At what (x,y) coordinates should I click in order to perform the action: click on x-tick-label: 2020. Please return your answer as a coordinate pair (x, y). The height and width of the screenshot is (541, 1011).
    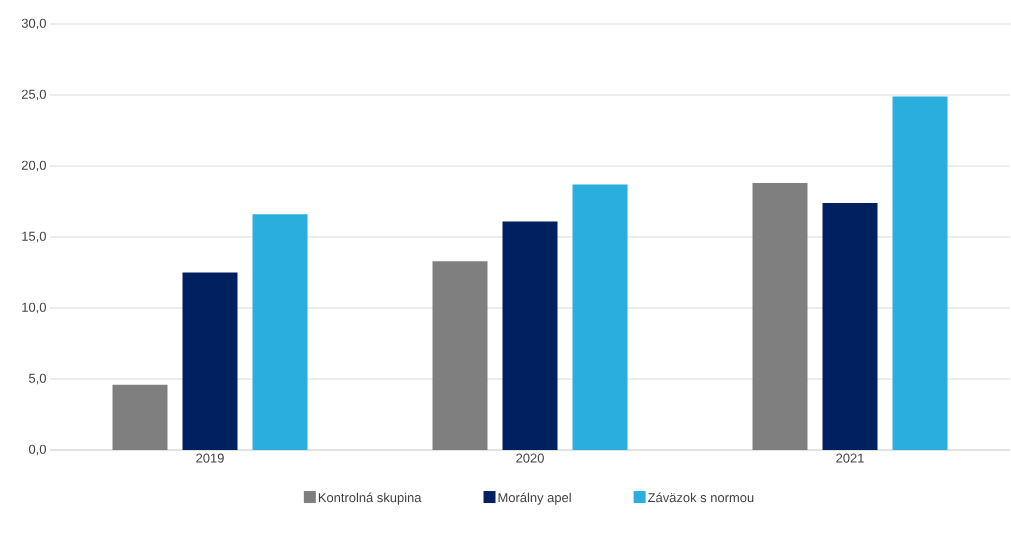
    Looking at the image, I should click on (530, 458).